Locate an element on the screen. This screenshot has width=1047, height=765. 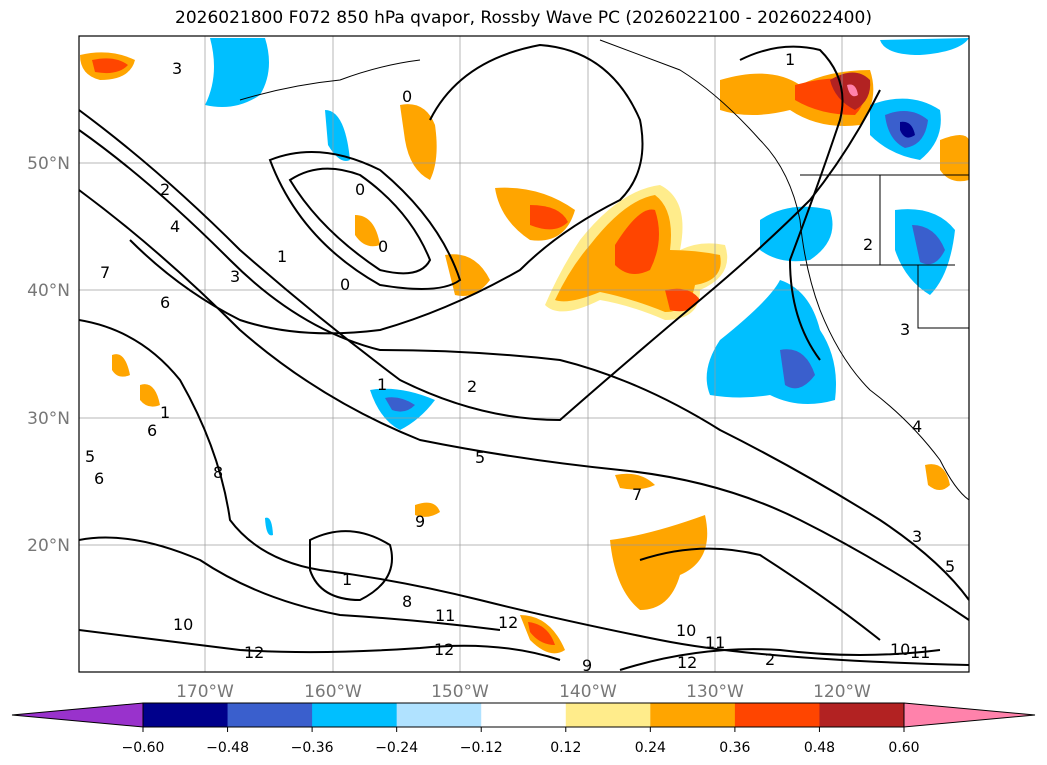
latitude-labels: 50°N 40°N 30°N 20°N is located at coordinates (48, 355).